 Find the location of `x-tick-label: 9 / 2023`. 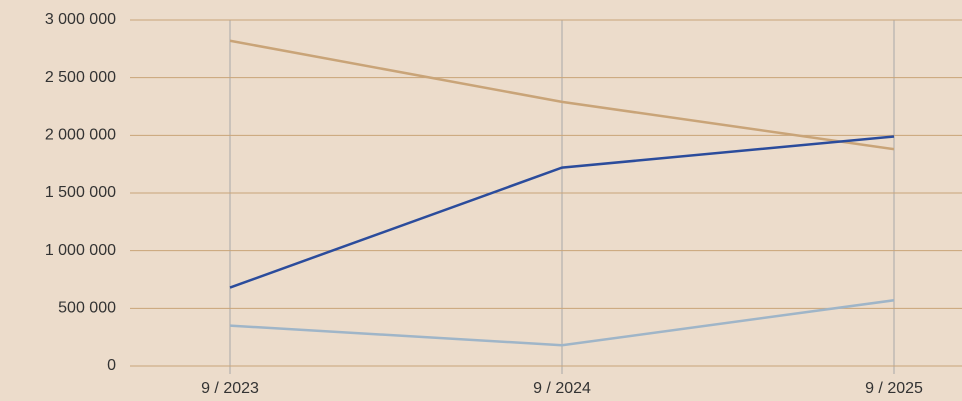

x-tick-label: 9 / 2023 is located at coordinates (230, 388).